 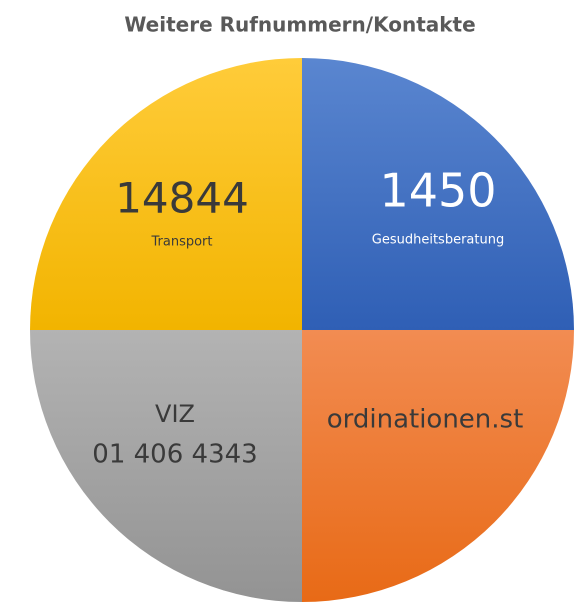 What do you see at coordinates (174, 455) in the screenshot?
I see `segment-number: 01 406 4343` at bounding box center [174, 455].